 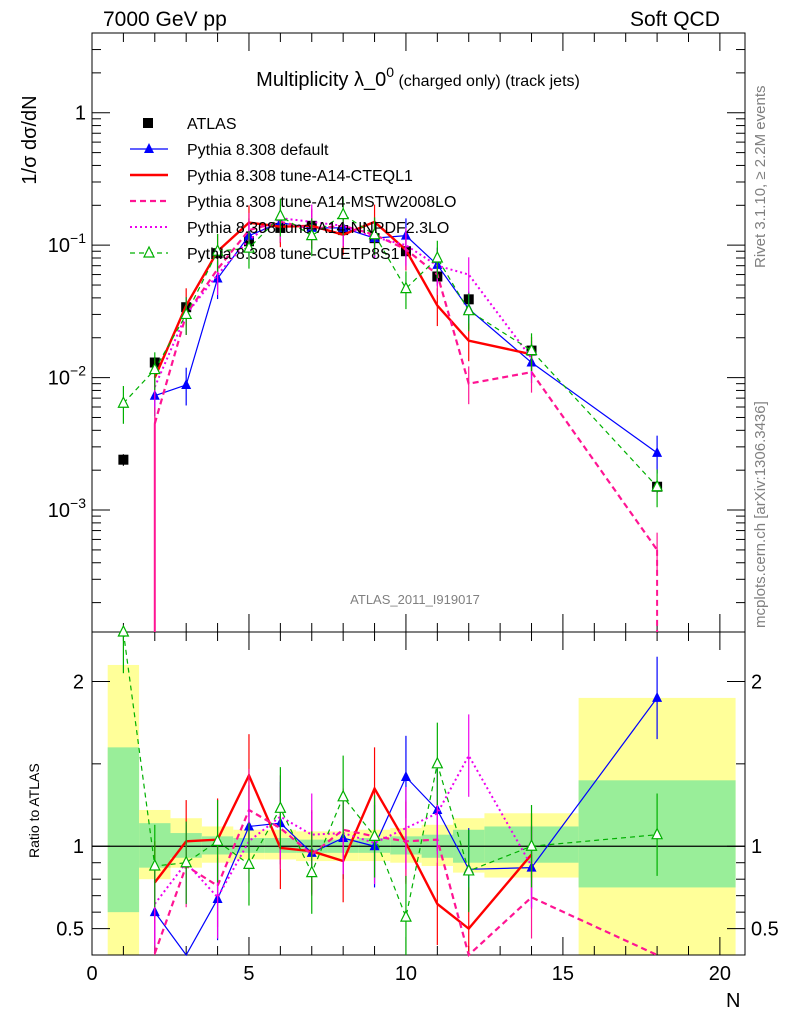 What do you see at coordinates (765, 930) in the screenshot?
I see `ratio-ytick-label-right-0: 0.5` at bounding box center [765, 930].